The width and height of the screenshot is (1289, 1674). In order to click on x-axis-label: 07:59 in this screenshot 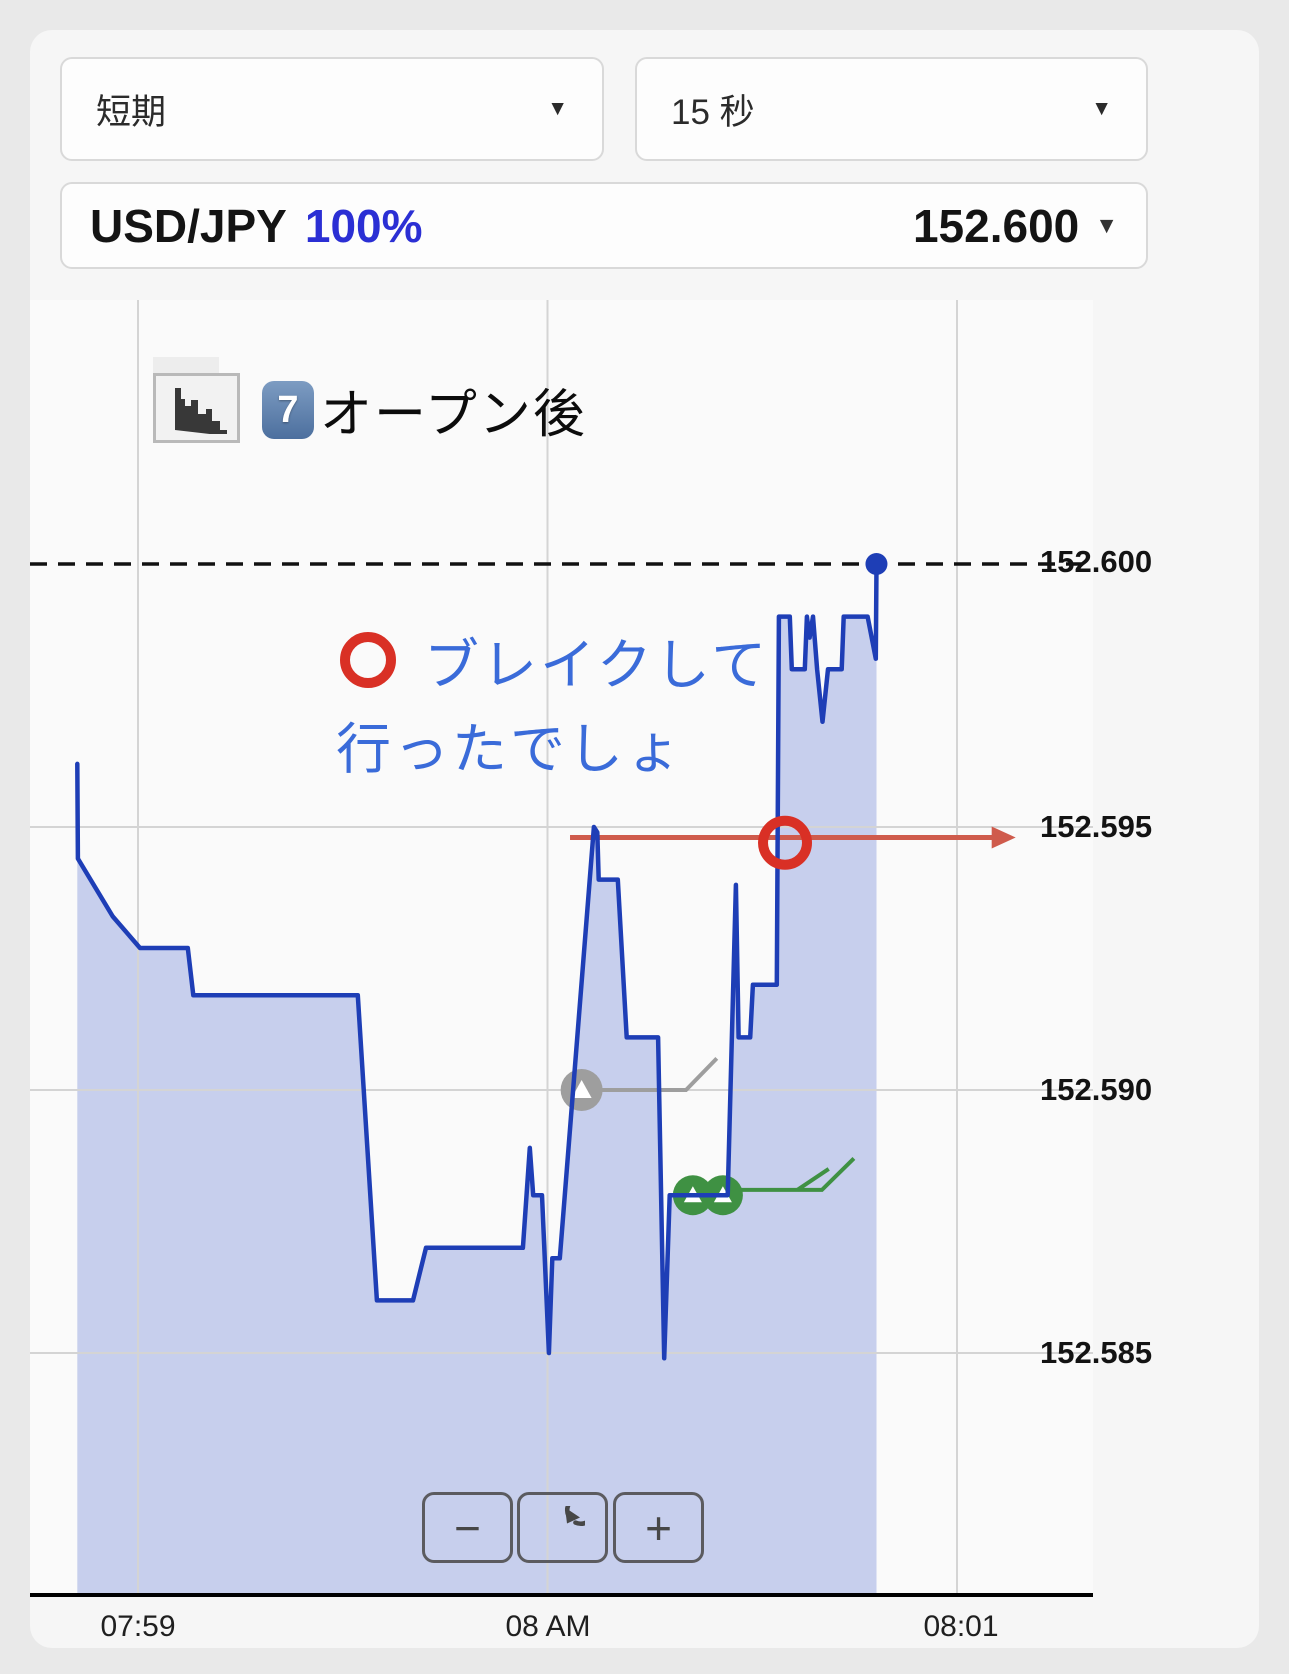, I will do `click(138, 1626)`.